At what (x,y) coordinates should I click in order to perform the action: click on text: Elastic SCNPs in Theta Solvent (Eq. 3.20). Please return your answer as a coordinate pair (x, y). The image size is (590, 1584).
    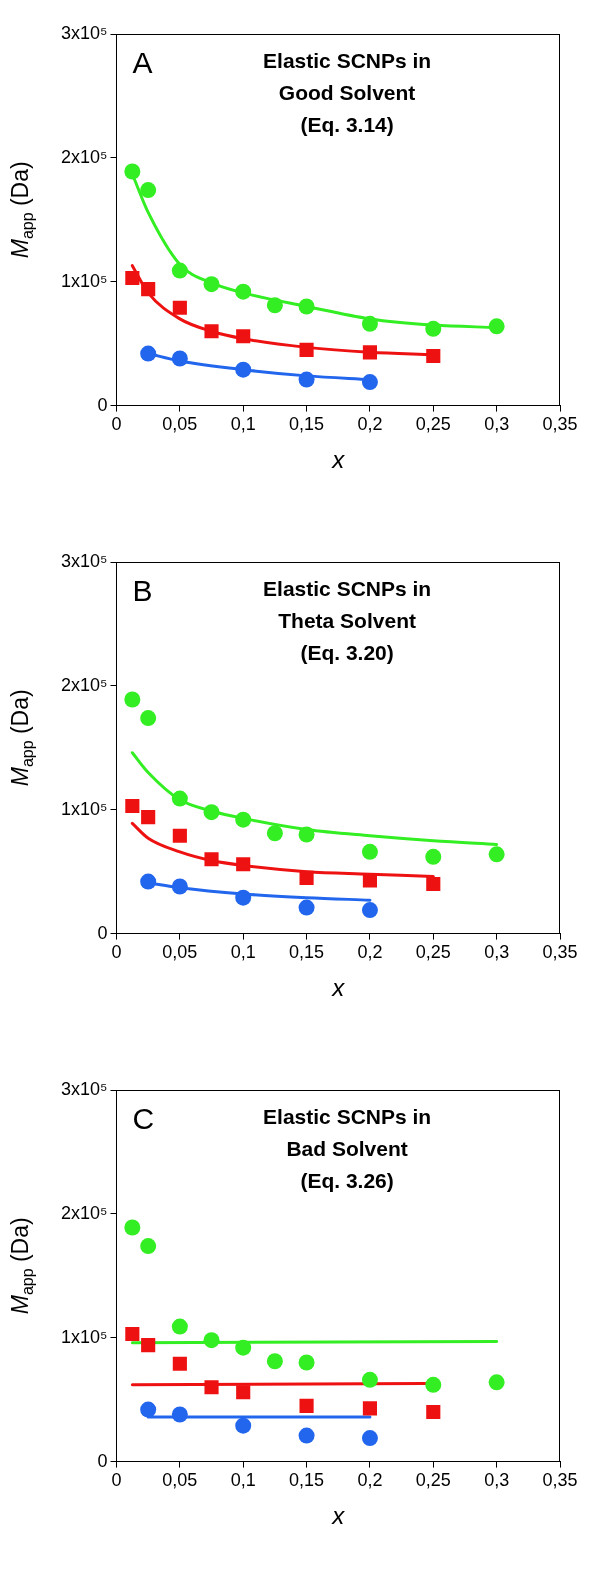
    Looking at the image, I should click on (347, 621).